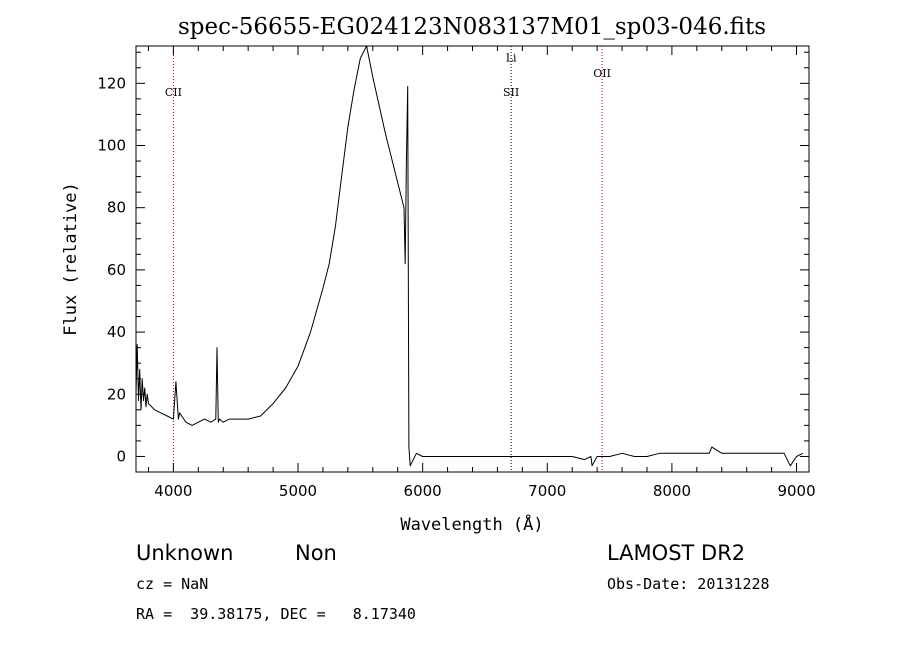 The width and height of the screenshot is (900, 650). What do you see at coordinates (116, 394) in the screenshot?
I see `y-tick-label: 20` at bounding box center [116, 394].